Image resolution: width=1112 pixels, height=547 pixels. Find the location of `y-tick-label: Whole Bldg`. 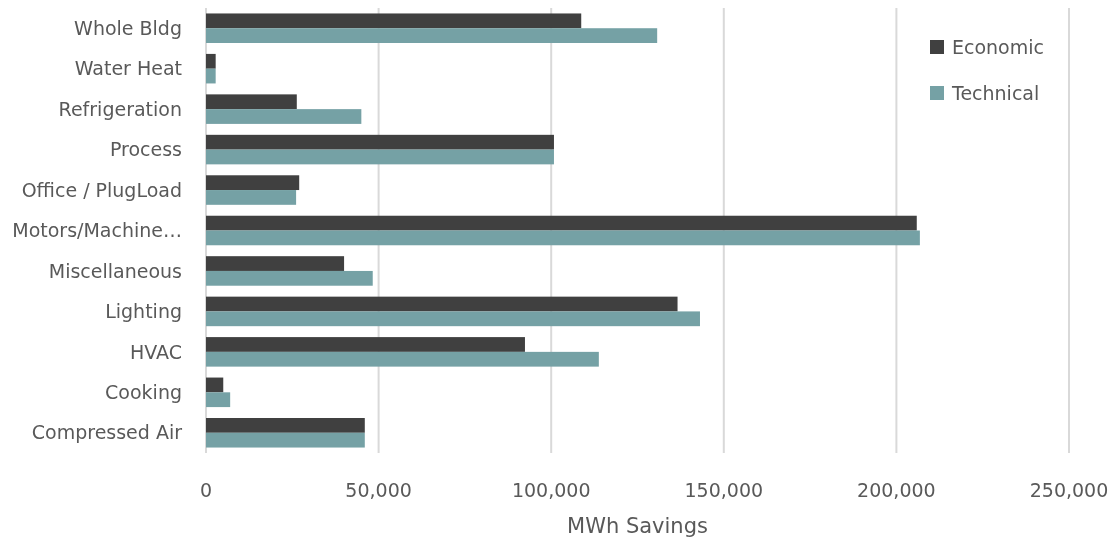

y-tick-label: Whole Bldg is located at coordinates (128, 27).